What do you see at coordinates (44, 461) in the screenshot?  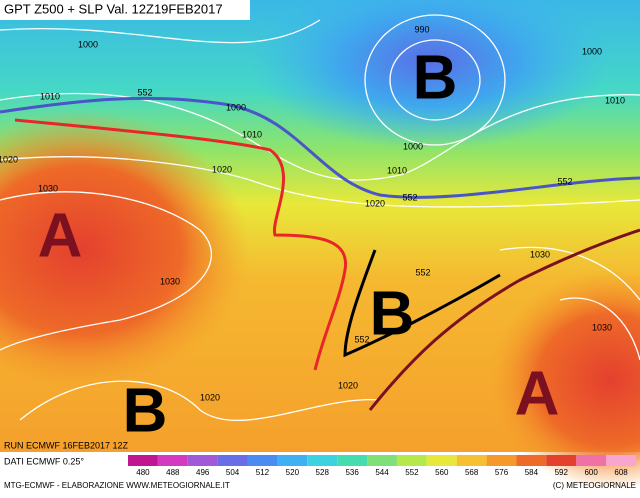 I see `data-info: DATI ECMWF 0.25°` at bounding box center [44, 461].